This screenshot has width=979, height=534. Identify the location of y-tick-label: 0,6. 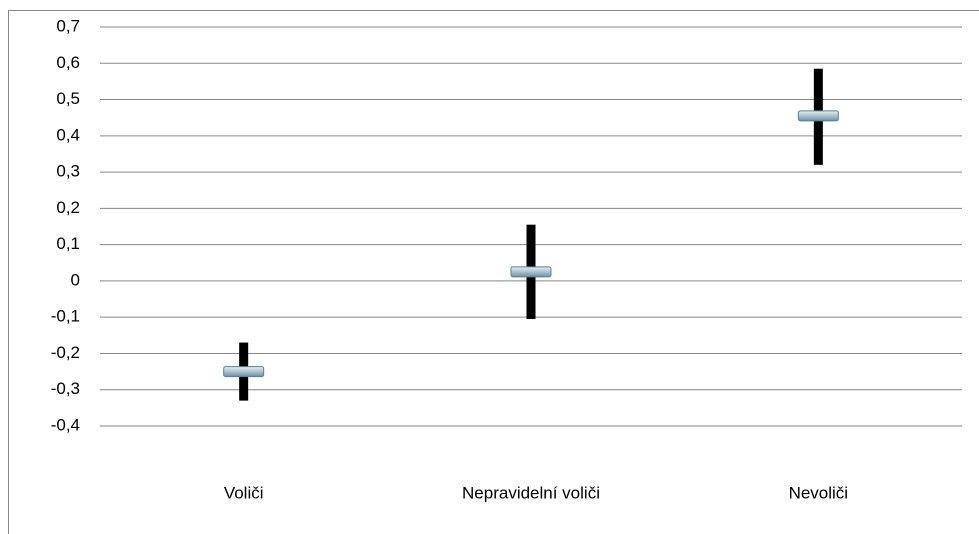
(68, 62).